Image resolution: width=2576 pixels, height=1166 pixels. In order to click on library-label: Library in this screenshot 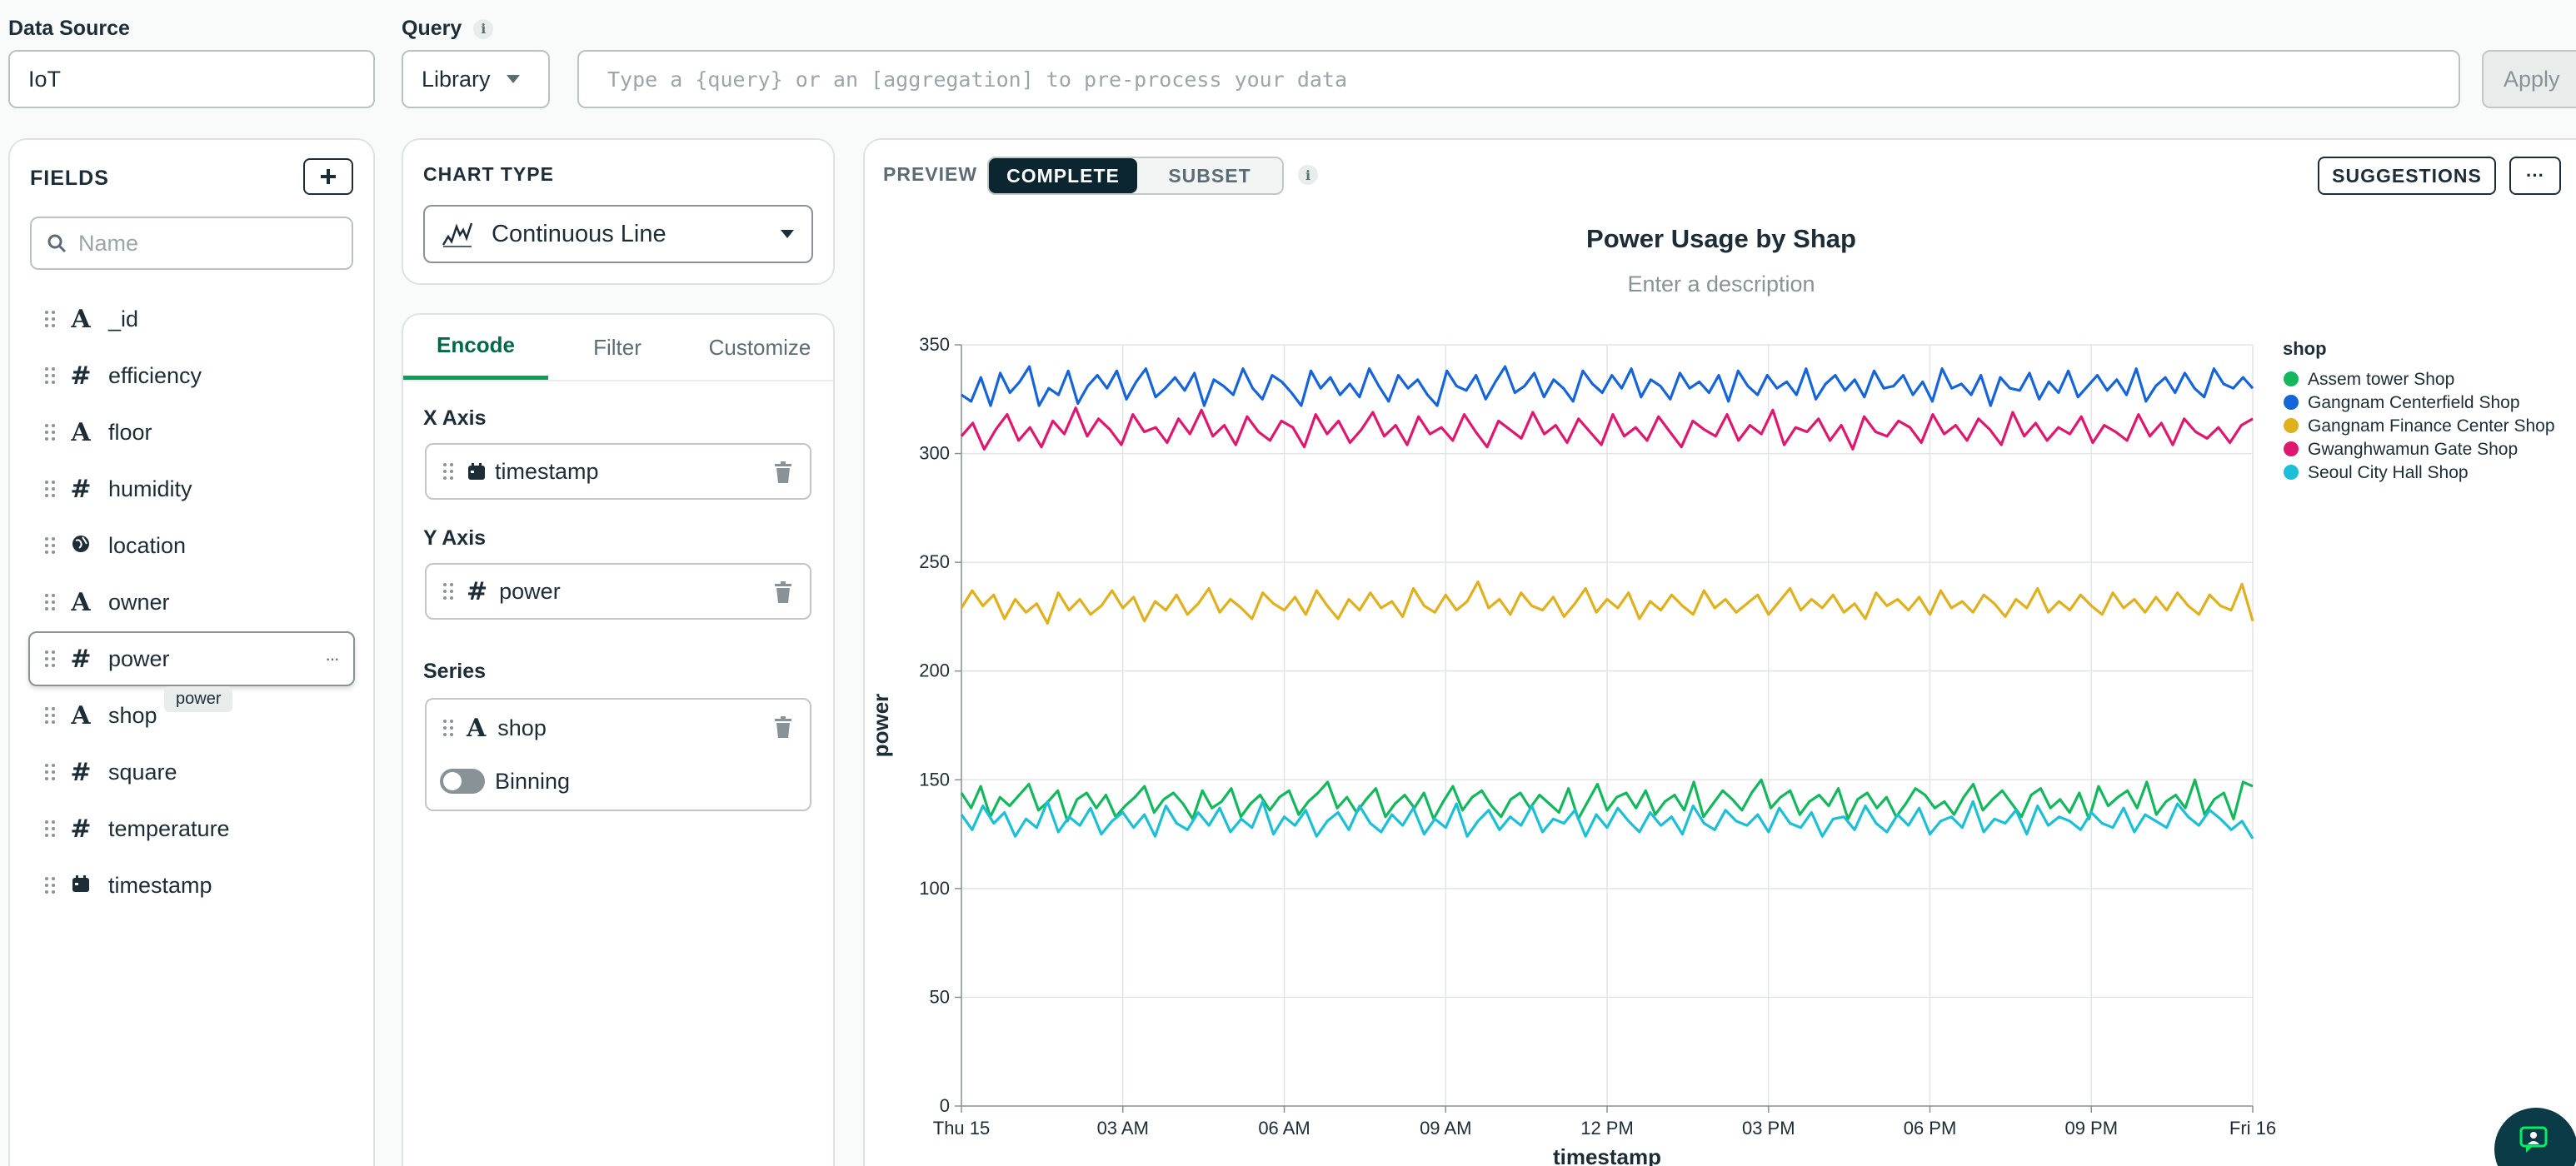, I will do `click(456, 79)`.